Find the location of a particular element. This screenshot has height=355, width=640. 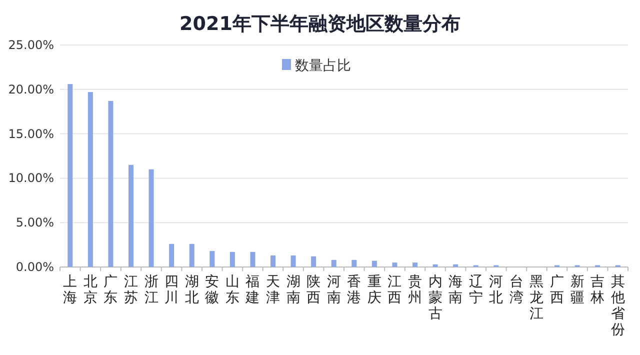

x-tick-label: 河北 is located at coordinates (496, 290).